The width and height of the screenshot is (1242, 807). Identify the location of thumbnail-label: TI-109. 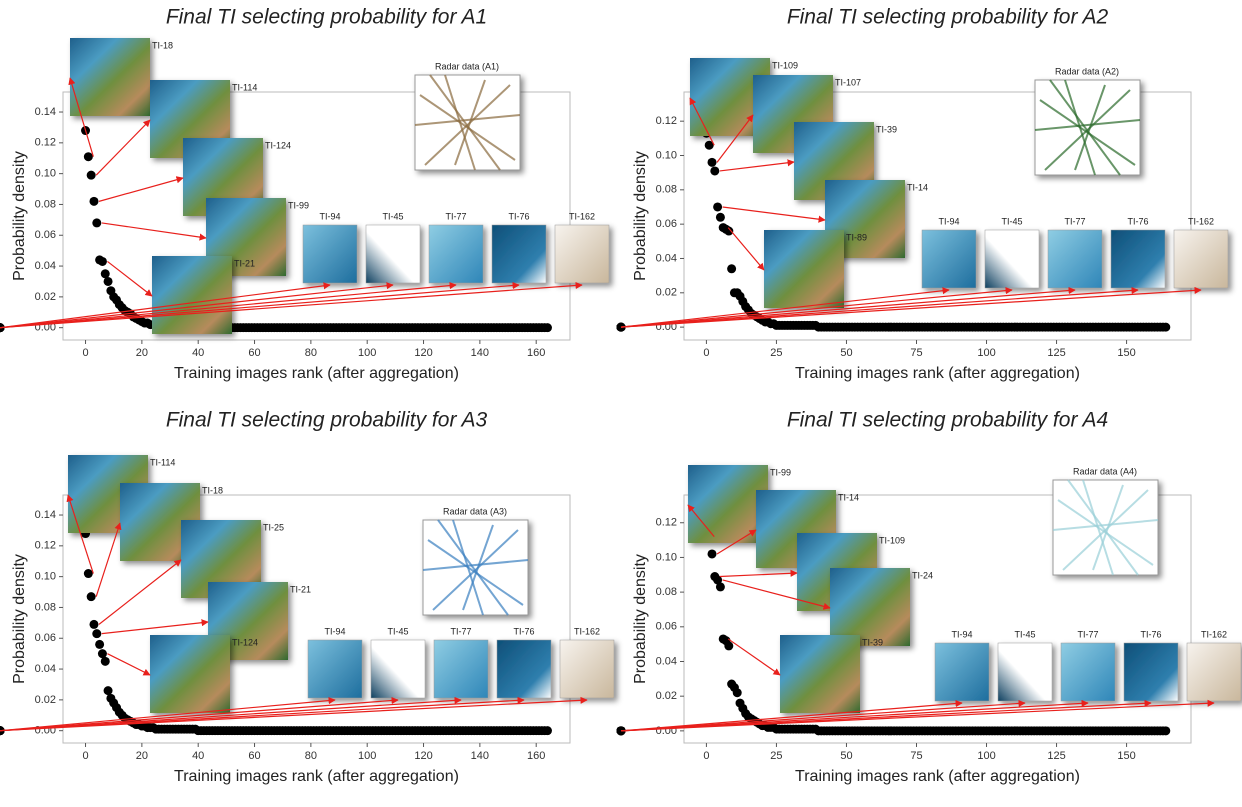
(892, 540).